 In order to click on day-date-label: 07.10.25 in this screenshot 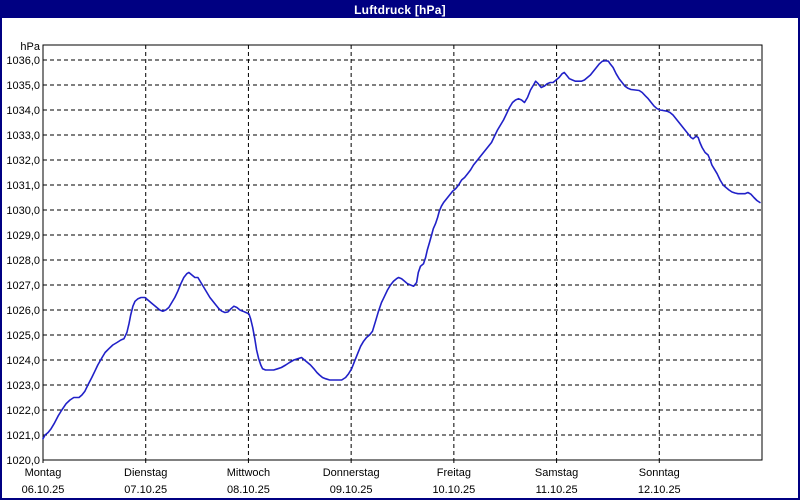, I will do `click(145, 490)`.